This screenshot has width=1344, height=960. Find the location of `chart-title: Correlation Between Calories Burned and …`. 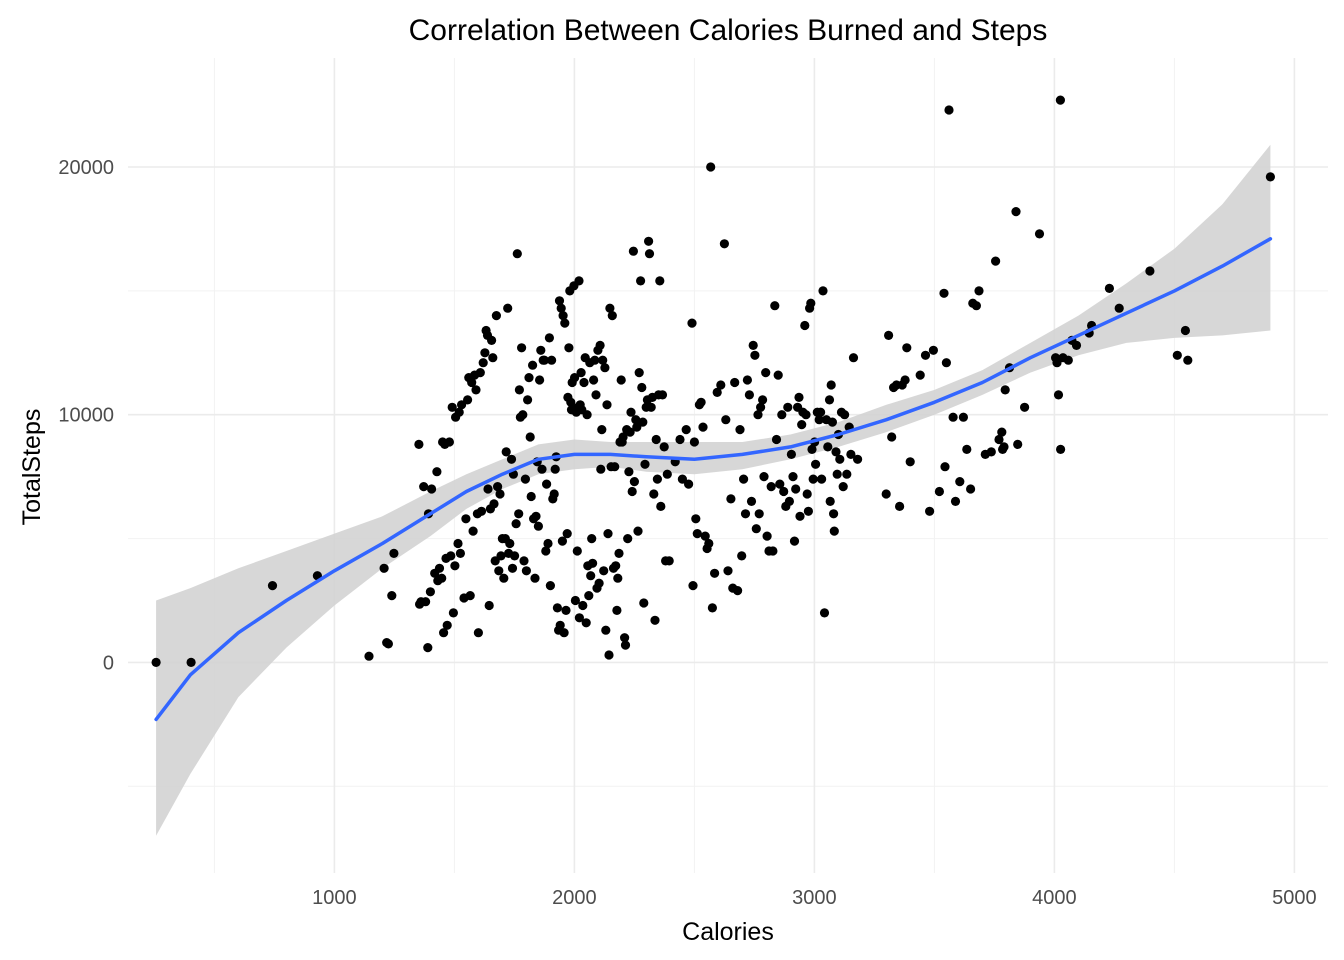

chart-title: Correlation Between Calories Burned and … is located at coordinates (728, 30).